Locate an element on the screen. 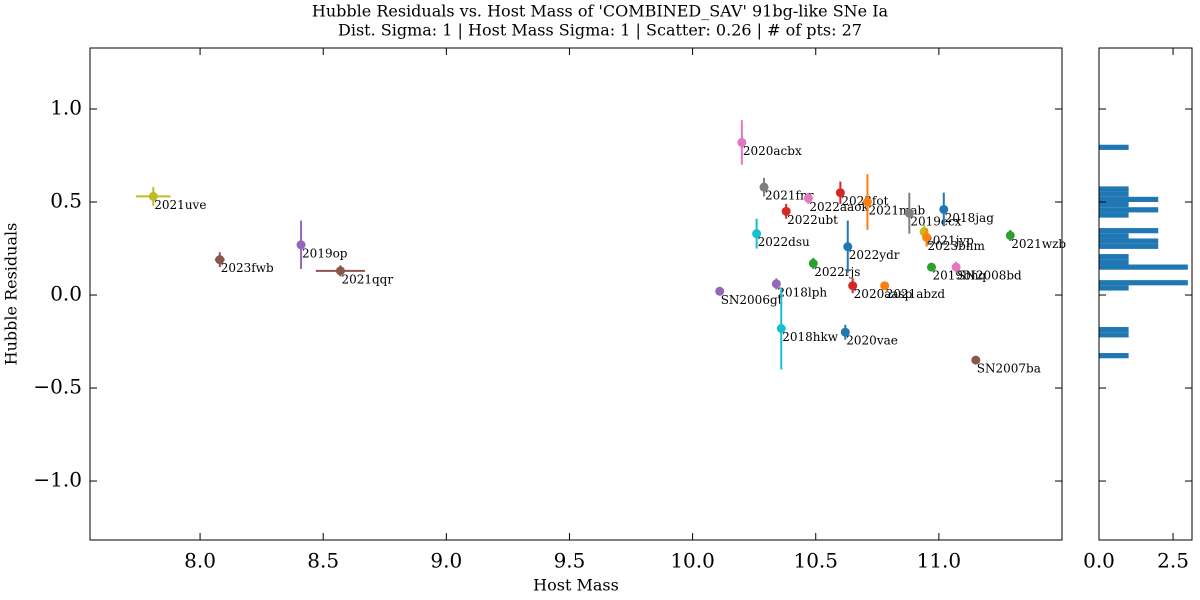  point-label: 2018jag is located at coordinates (969, 218).